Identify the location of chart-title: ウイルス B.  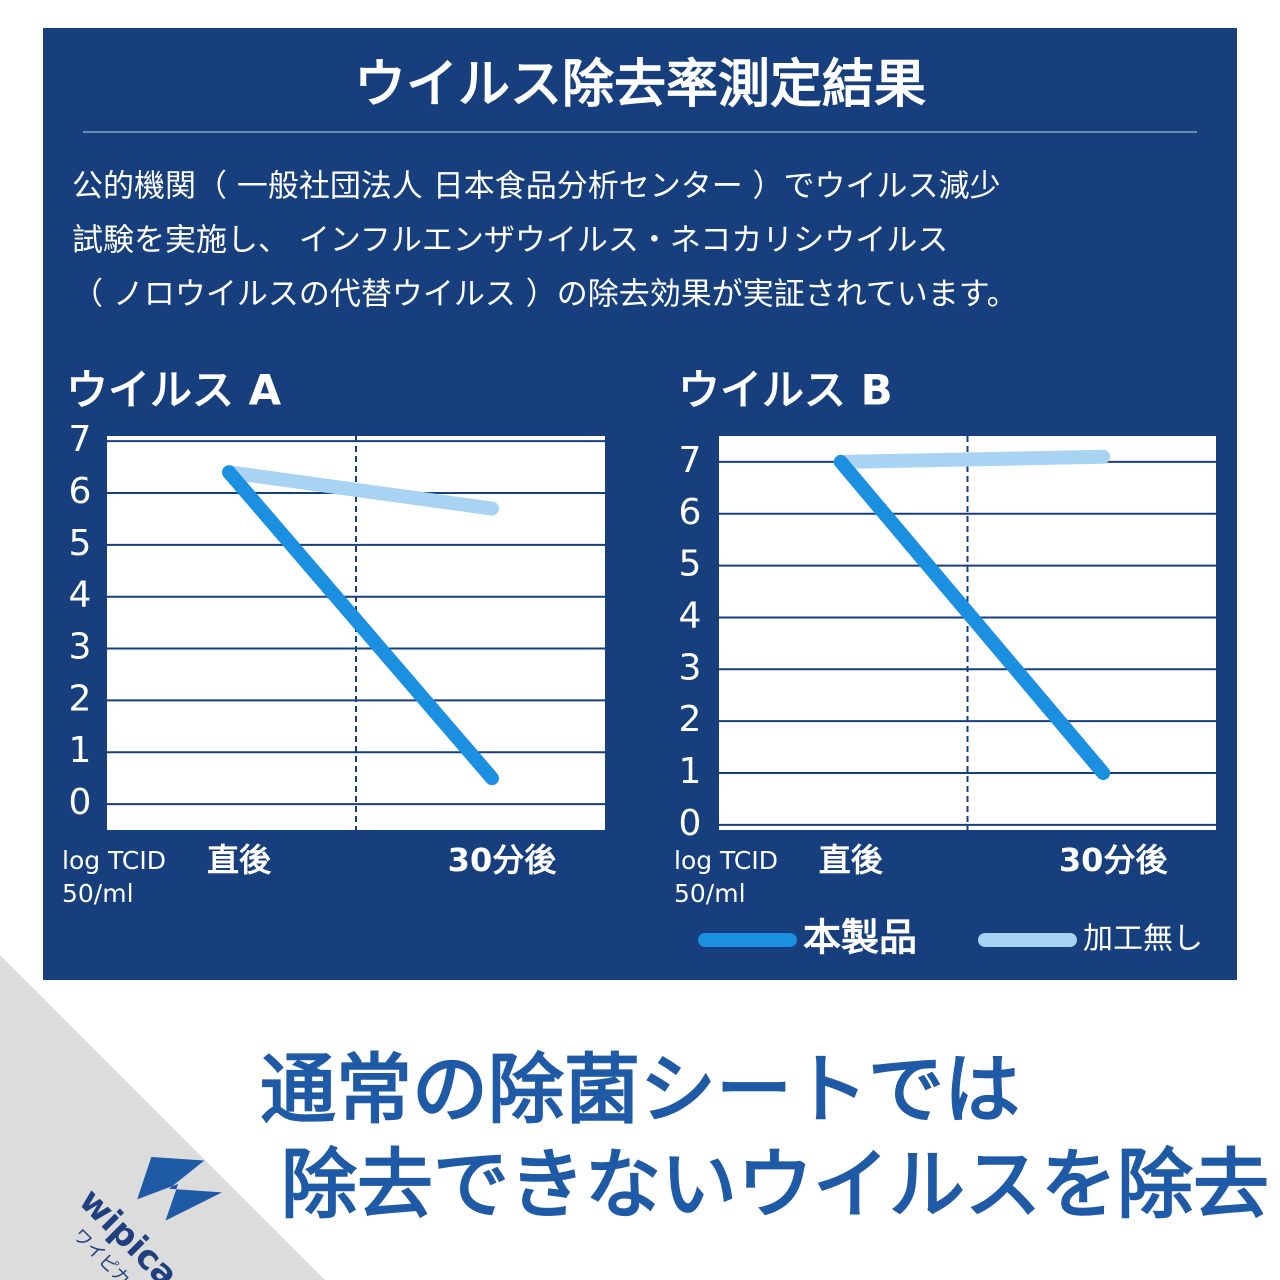
(785, 390).